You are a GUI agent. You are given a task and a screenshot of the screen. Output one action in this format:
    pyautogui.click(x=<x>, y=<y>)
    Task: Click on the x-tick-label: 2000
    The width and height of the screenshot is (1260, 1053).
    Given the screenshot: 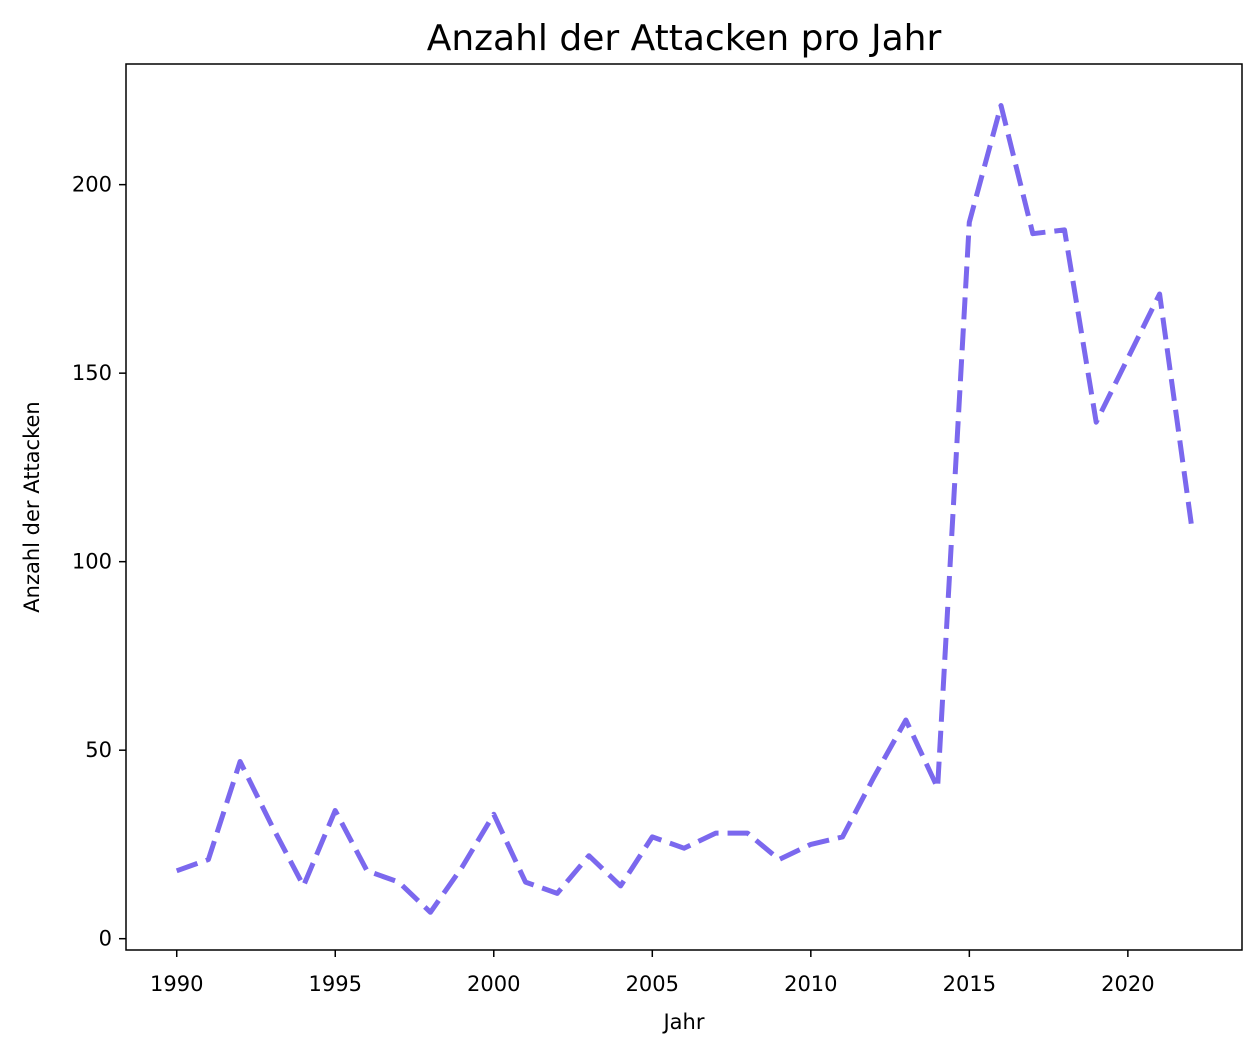 What is the action you would take?
    pyautogui.click(x=493, y=984)
    